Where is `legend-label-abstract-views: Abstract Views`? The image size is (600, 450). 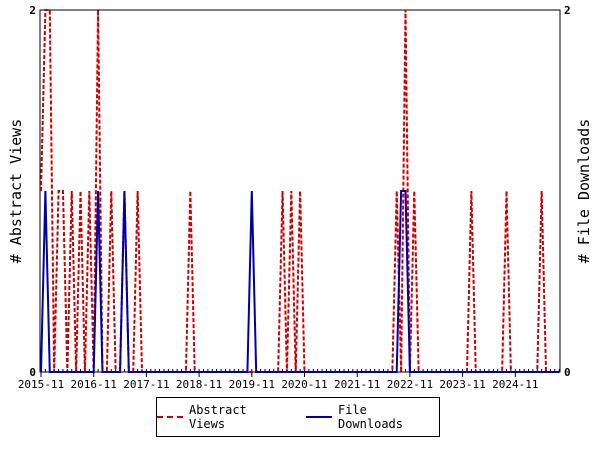
legend-label-abstract-views: Abstract Views is located at coordinates (217, 417).